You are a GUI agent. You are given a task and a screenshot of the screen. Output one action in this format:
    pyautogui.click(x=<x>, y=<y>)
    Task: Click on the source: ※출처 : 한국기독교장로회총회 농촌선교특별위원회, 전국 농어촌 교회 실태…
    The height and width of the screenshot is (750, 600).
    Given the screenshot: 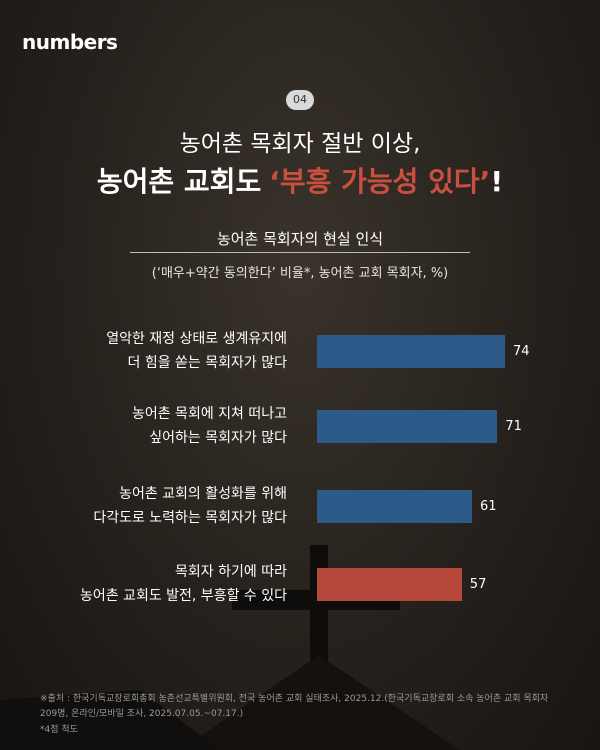 What is the action you would take?
    pyautogui.click(x=294, y=706)
    